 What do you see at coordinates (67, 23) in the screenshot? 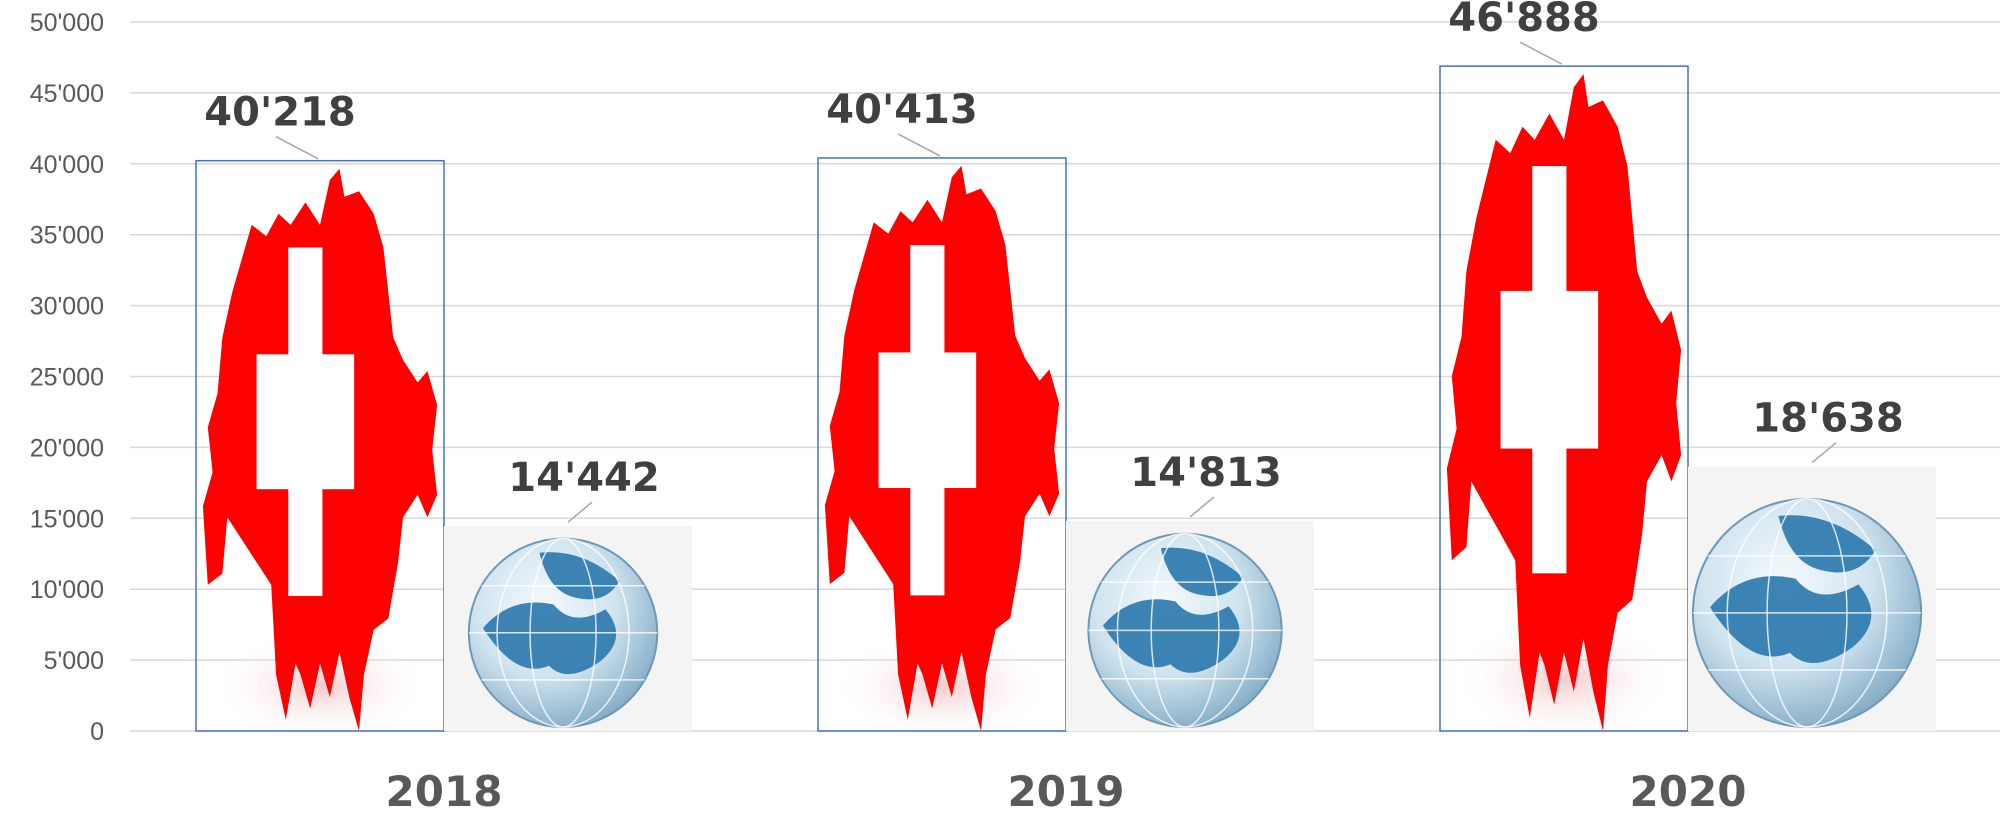
I see `y-tick-label: 50'000` at bounding box center [67, 23].